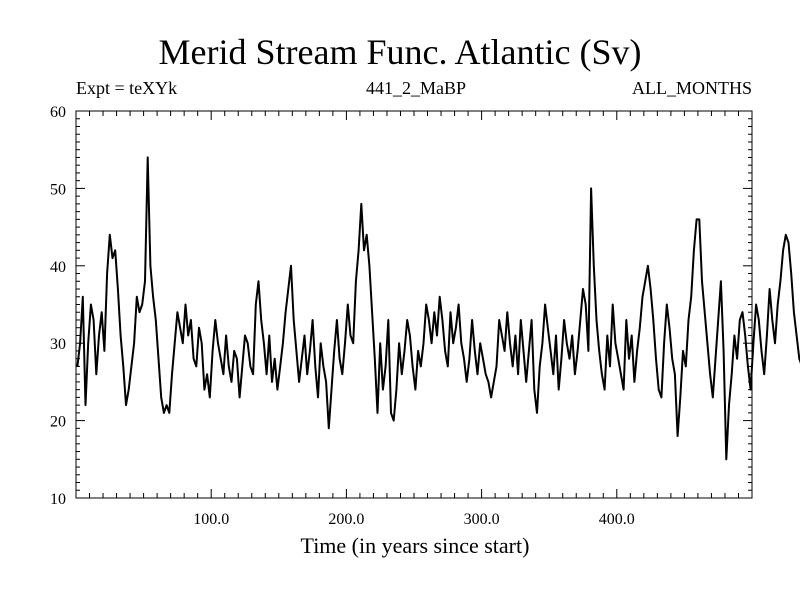 Image resolution: width=800 pixels, height=600 pixels. Describe the element at coordinates (617, 519) in the screenshot. I see `x-tick-label: 400.0` at that location.